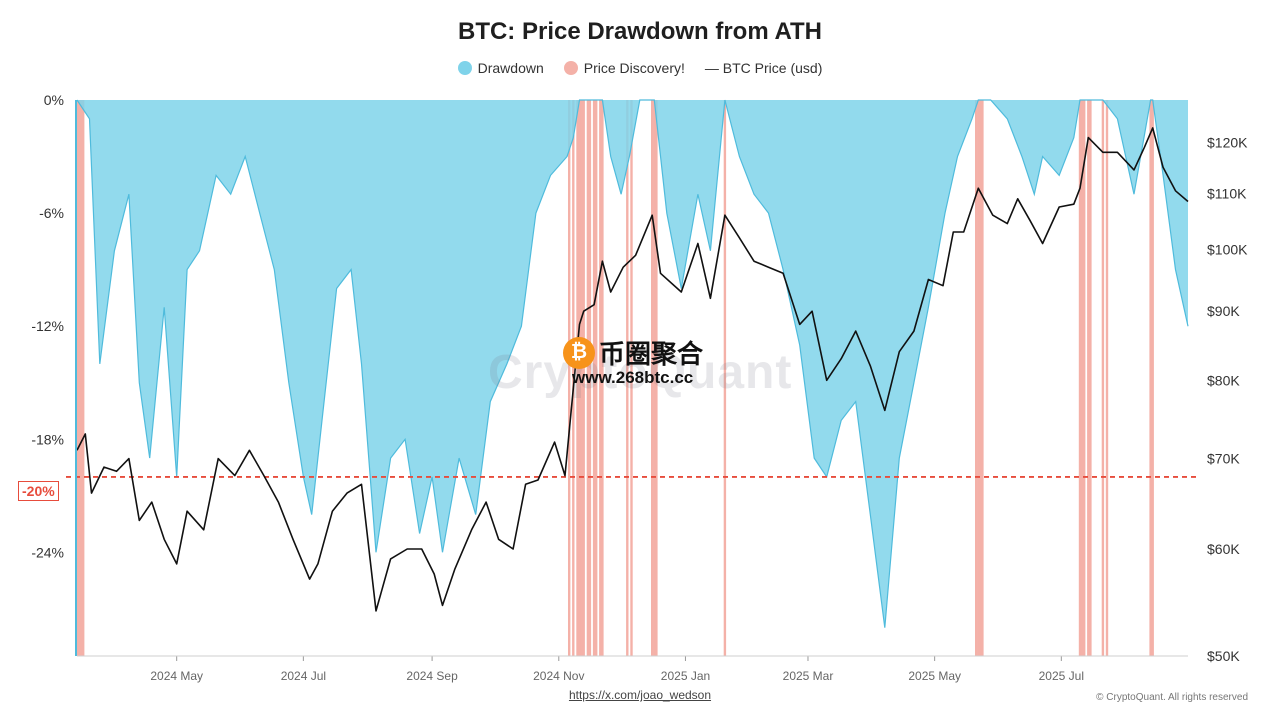  I want to click on legend-item-drawdown: Drawdown, so click(500, 68).